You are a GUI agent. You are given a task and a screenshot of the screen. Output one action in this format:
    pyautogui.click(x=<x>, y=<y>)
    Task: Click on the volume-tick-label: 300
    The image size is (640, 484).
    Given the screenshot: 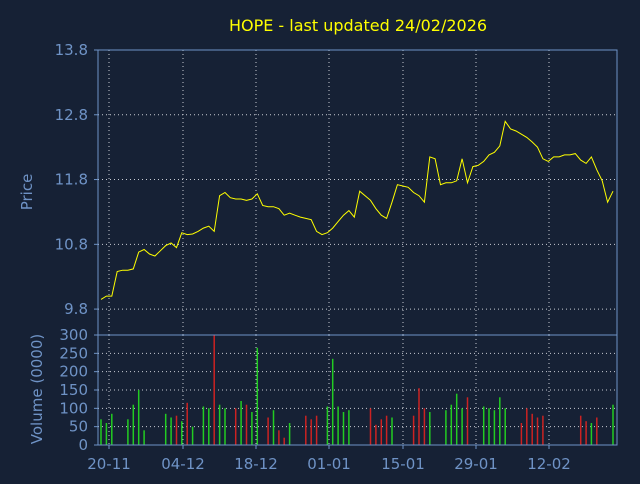 What is the action you would take?
    pyautogui.click(x=73, y=335)
    